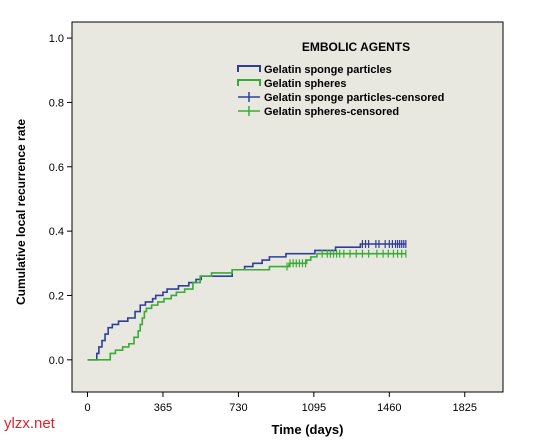 The height and width of the screenshot is (447, 536). What do you see at coordinates (21, 212) in the screenshot?
I see `y-axis-label: Cumulative local recurrence rate` at bounding box center [21, 212].